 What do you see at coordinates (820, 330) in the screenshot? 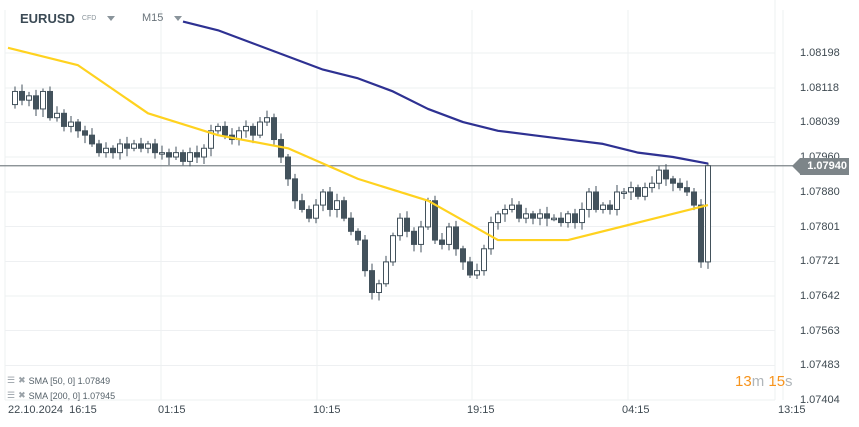
I see `price-tick-label: 1.07563` at bounding box center [820, 330].